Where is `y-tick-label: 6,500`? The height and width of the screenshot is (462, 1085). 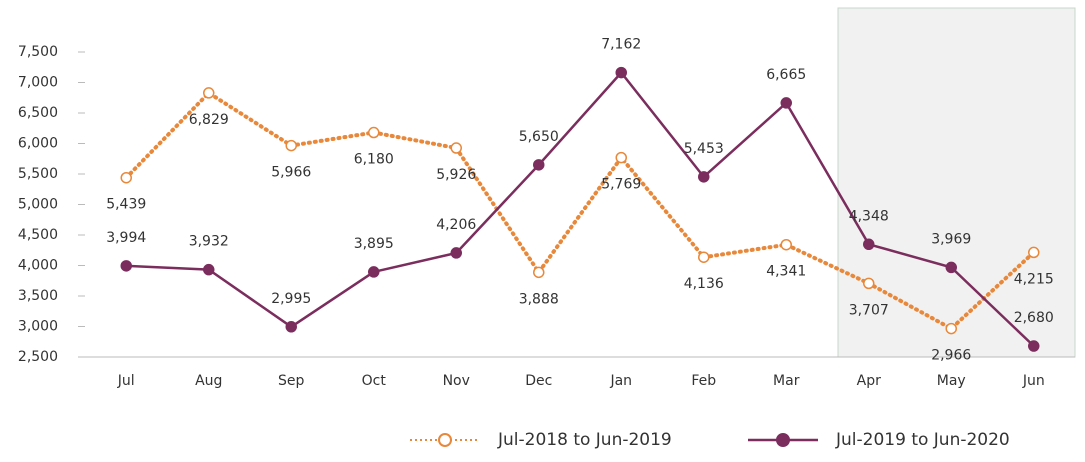 y-tick-label: 6,500 is located at coordinates (38, 113).